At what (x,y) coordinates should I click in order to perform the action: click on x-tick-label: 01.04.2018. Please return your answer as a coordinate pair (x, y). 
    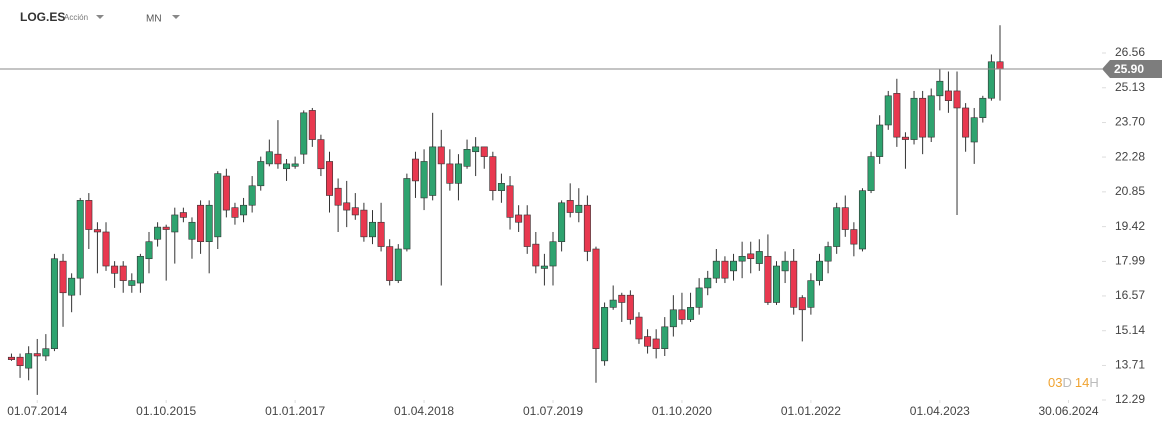
    Looking at the image, I should click on (424, 411).